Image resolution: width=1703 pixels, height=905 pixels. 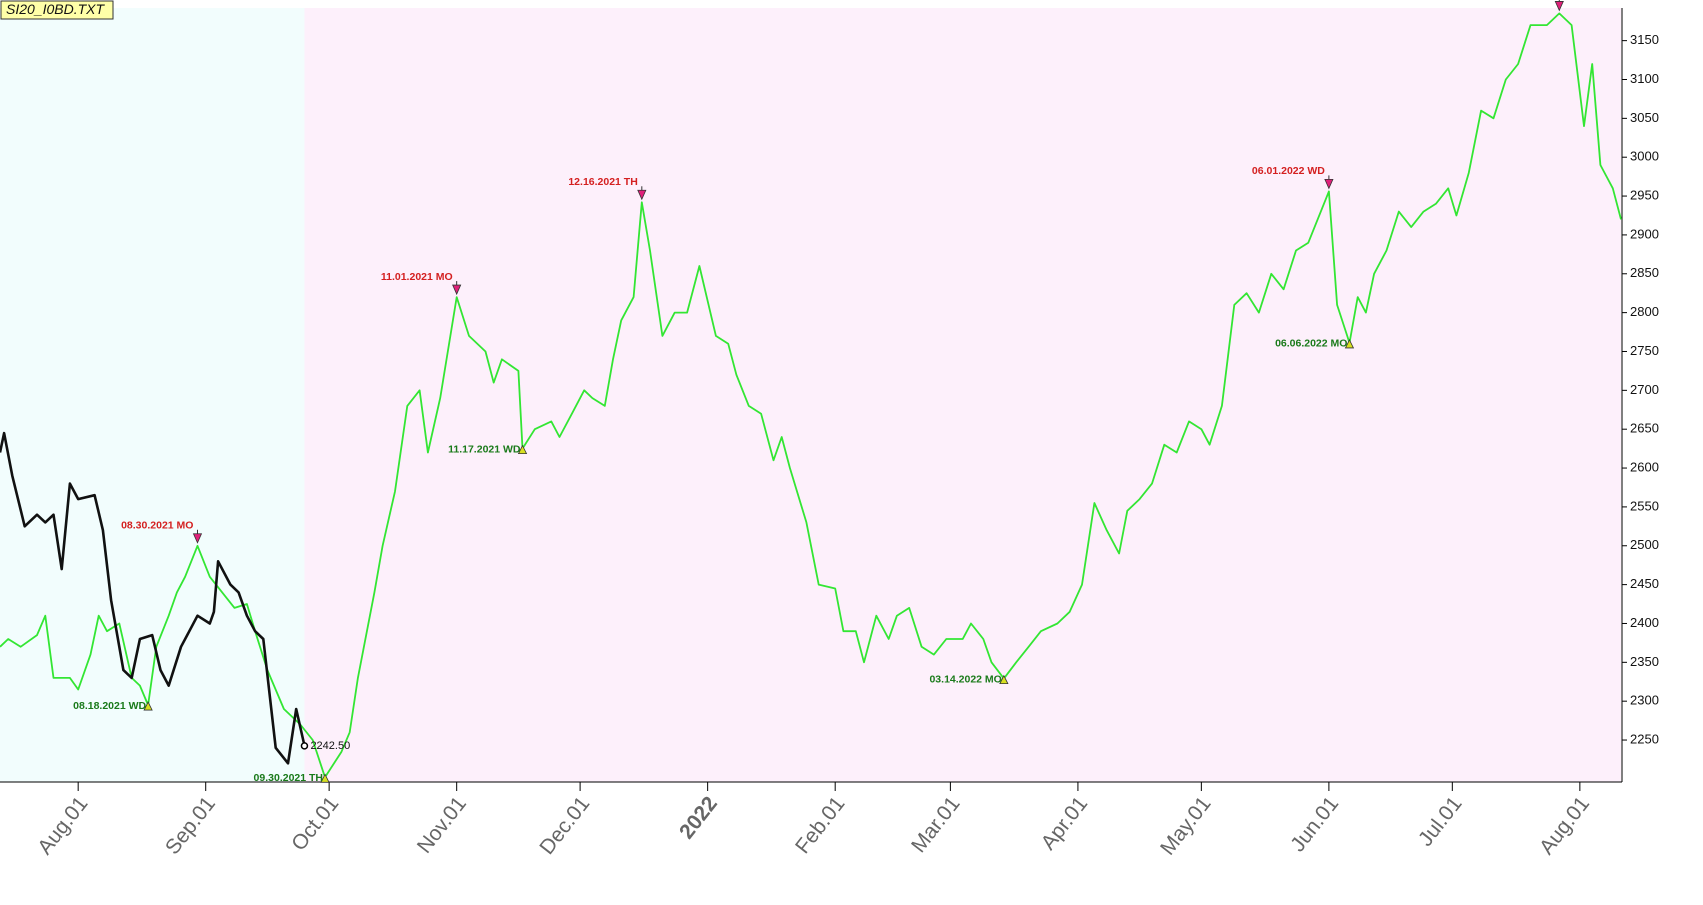 I want to click on x-tick-label: Apr.01, so click(x=1065, y=823).